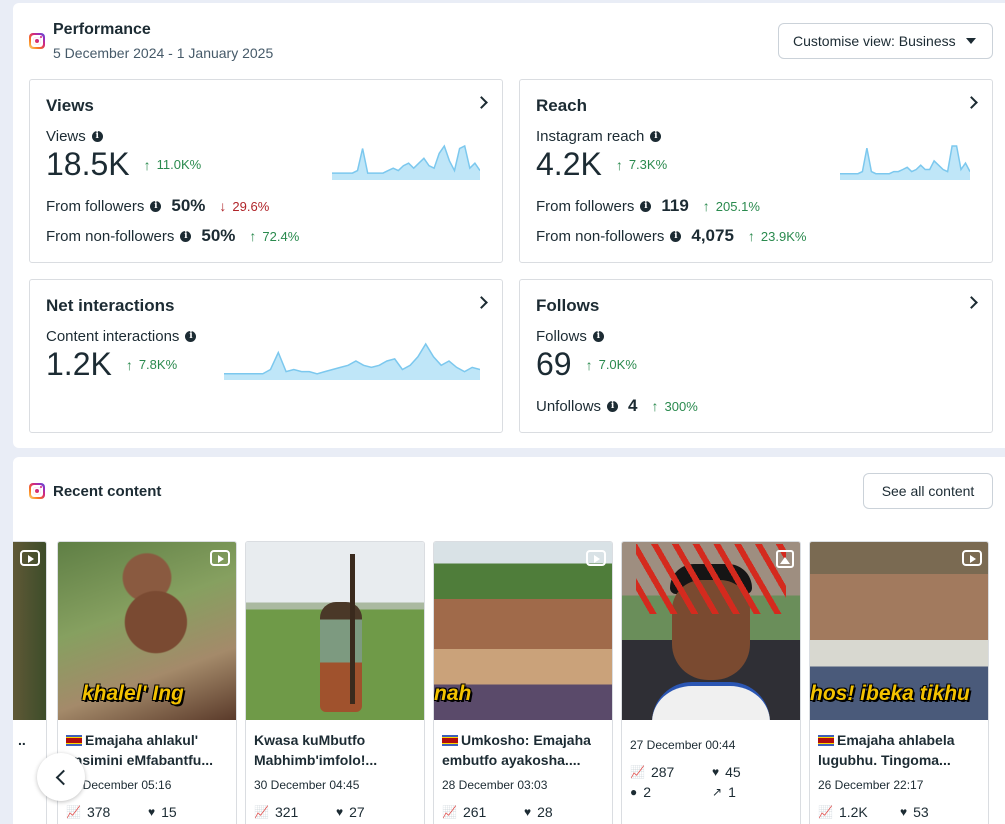  Describe the element at coordinates (464, 812) in the screenshot. I see `views-stat: 📈 261` at that location.